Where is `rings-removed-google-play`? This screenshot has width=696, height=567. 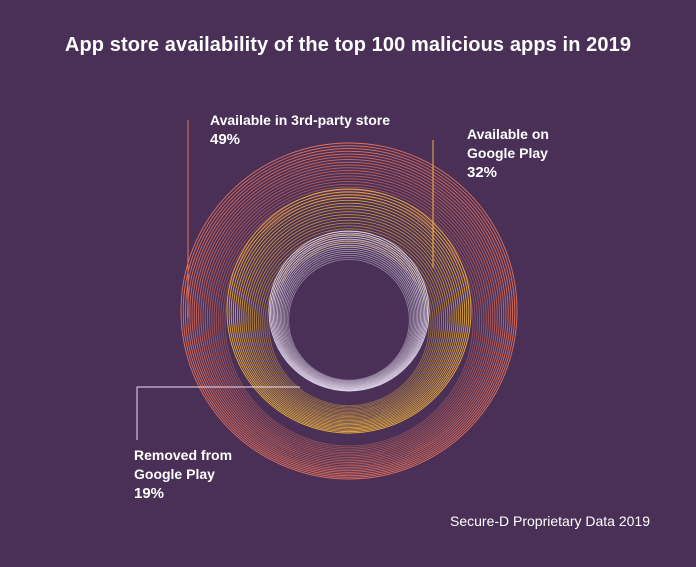
rings-removed-google-play is located at coordinates (349, 311).